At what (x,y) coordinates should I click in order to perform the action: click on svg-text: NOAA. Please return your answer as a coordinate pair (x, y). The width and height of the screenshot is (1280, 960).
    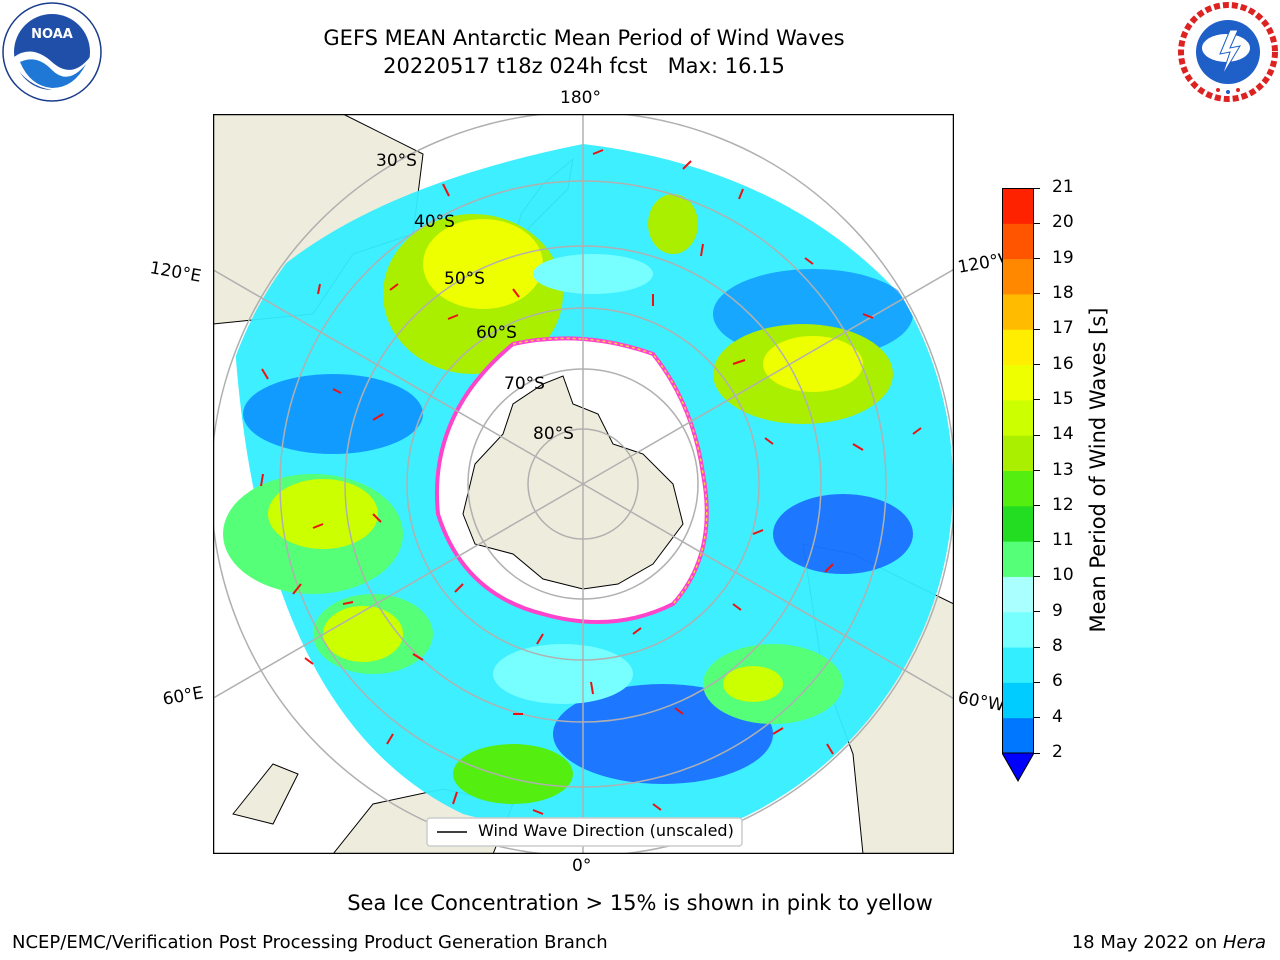
    Looking at the image, I should click on (52, 34).